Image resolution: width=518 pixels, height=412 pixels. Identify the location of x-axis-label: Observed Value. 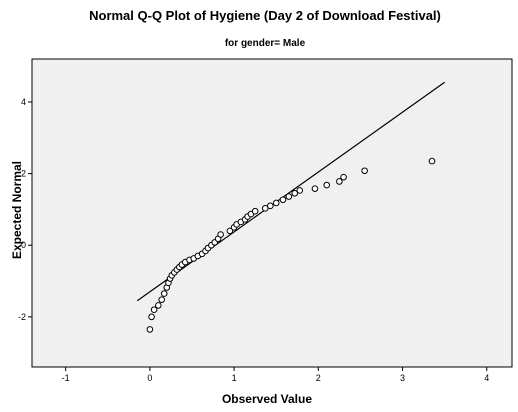
(267, 399).